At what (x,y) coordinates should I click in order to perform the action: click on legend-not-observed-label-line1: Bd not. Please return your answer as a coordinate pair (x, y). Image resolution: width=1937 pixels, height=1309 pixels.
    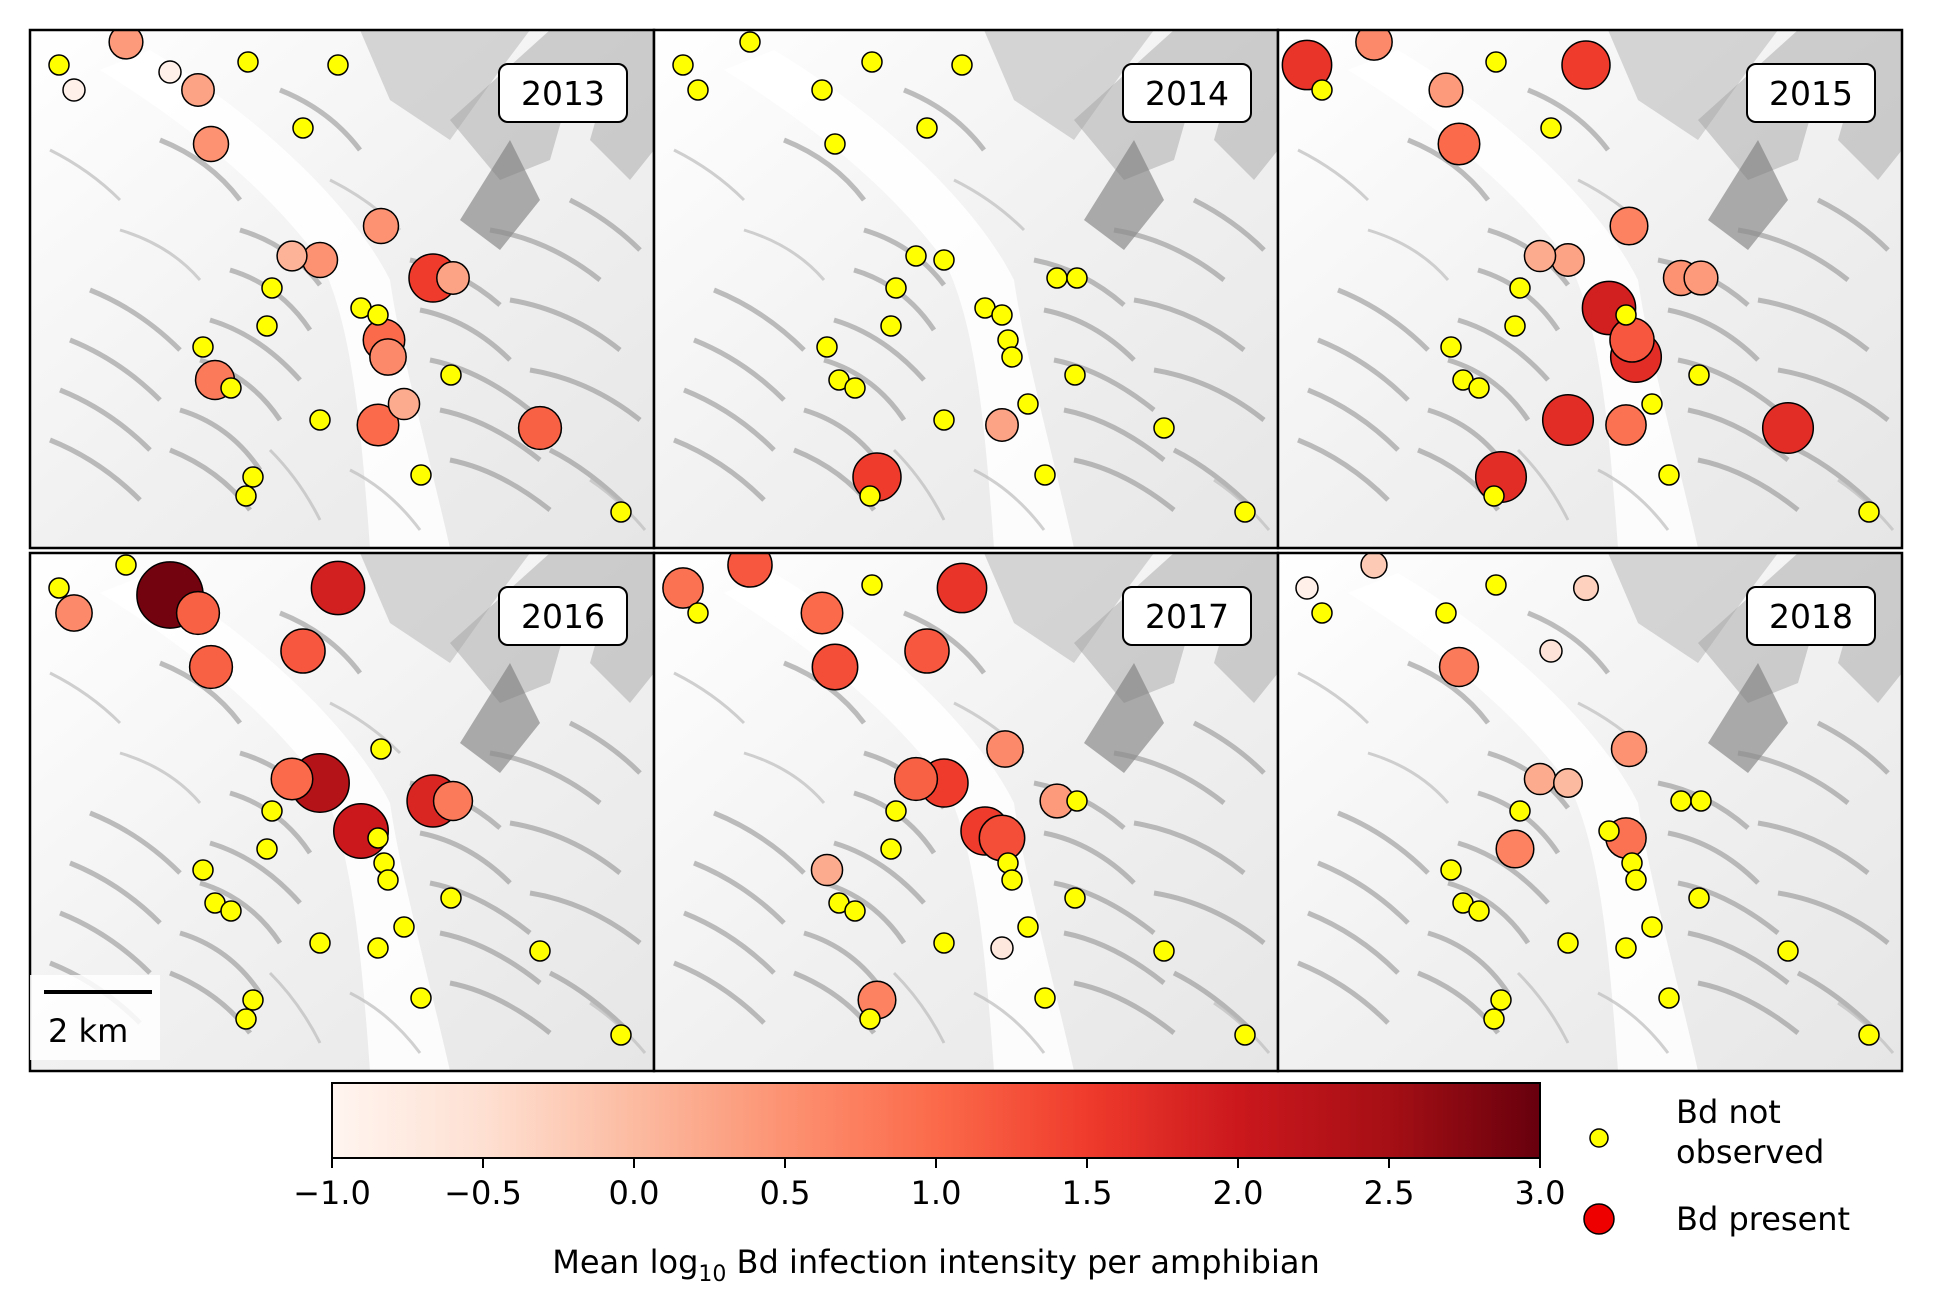
    Looking at the image, I should click on (1728, 1112).